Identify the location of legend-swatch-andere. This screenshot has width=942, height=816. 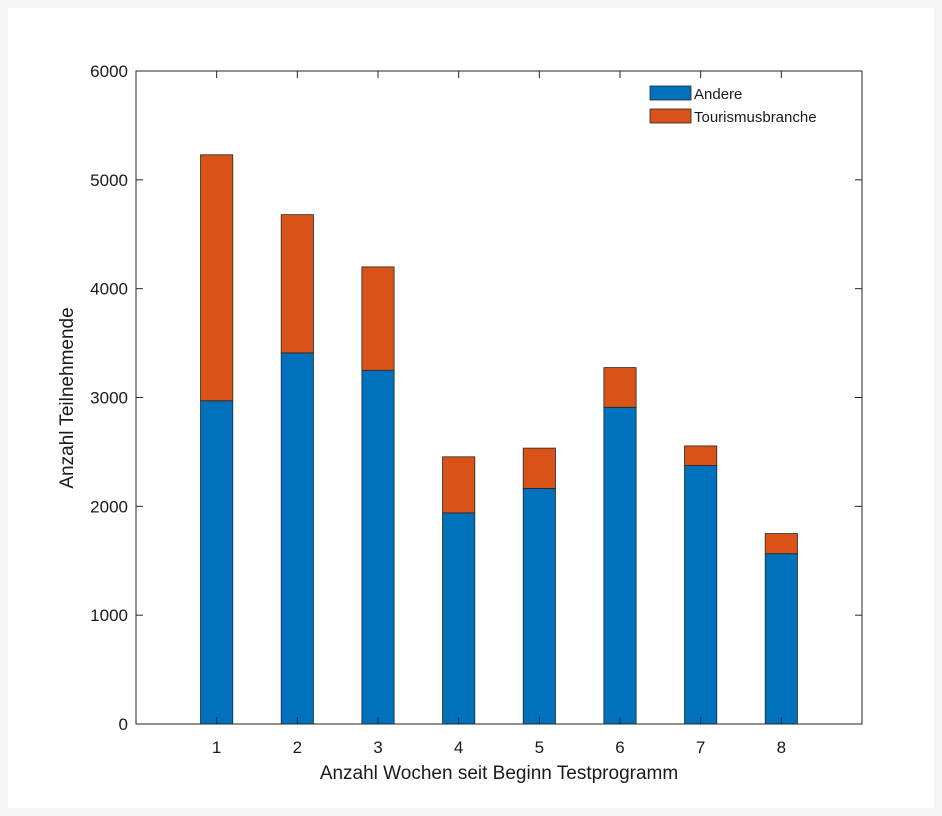
(670, 93).